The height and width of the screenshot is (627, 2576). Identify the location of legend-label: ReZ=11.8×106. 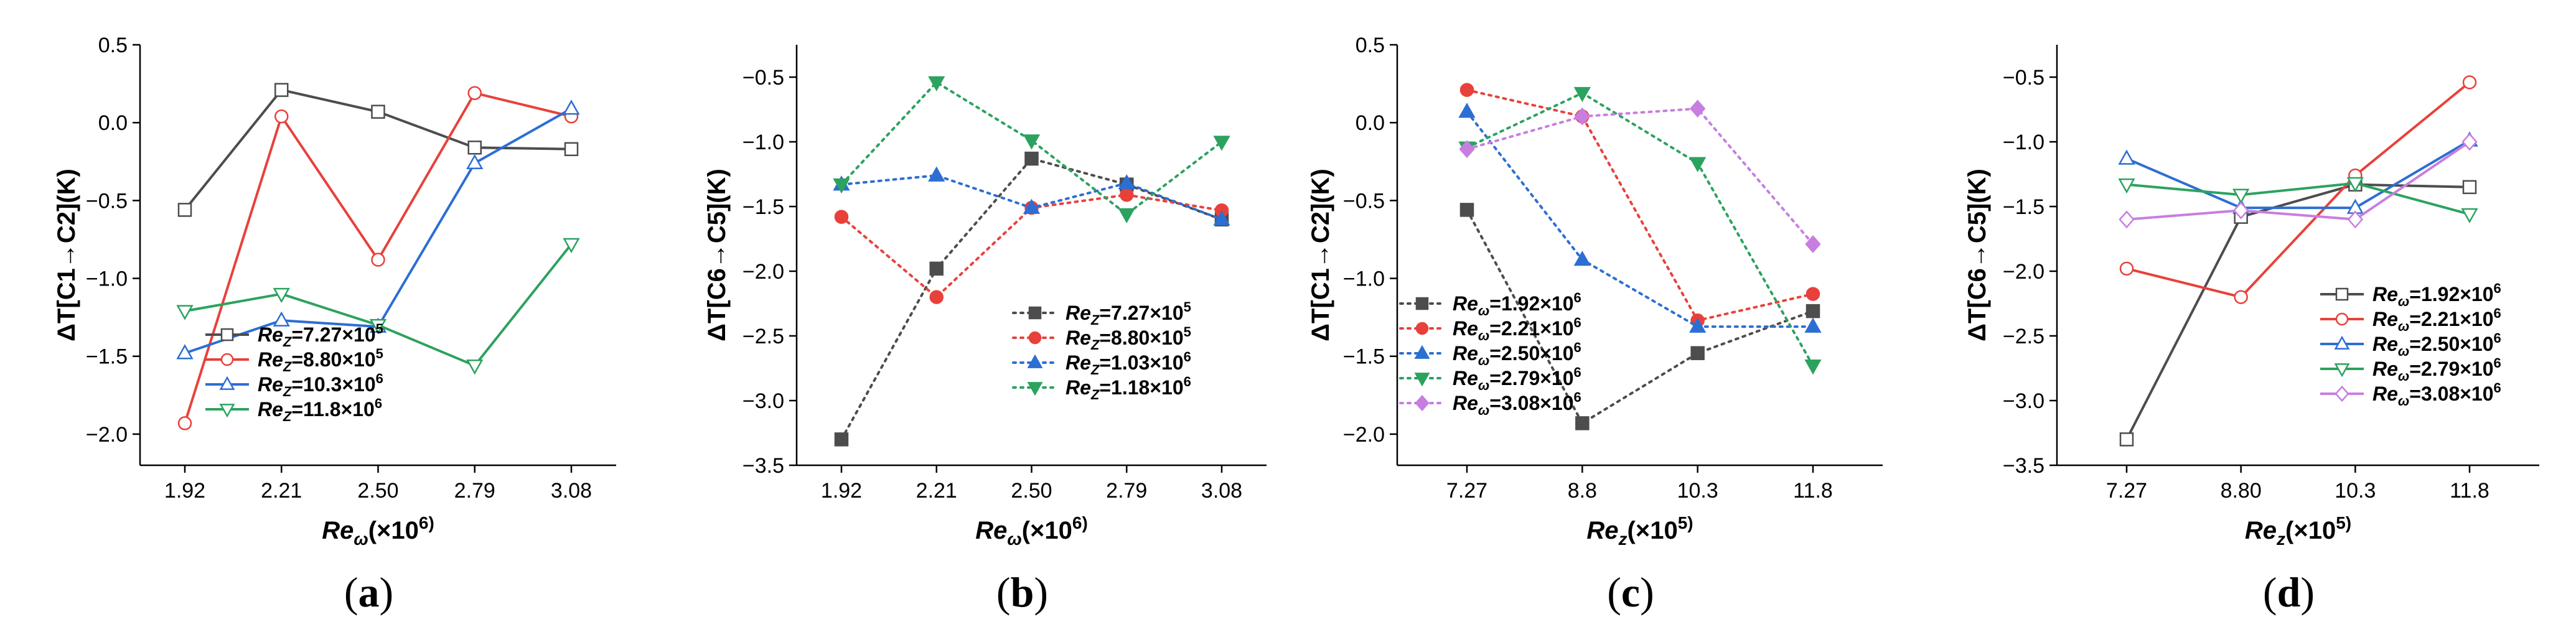
(320, 410).